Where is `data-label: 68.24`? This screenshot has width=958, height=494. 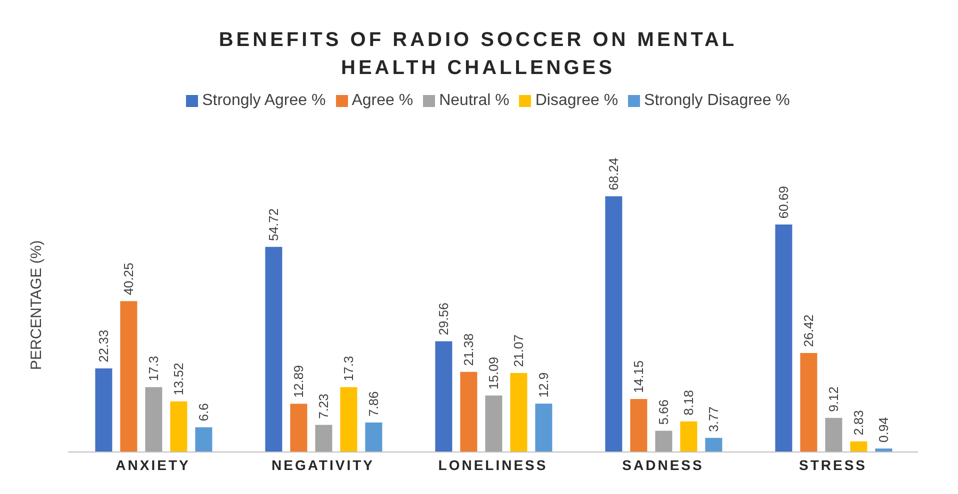
data-label: 68.24 is located at coordinates (614, 174).